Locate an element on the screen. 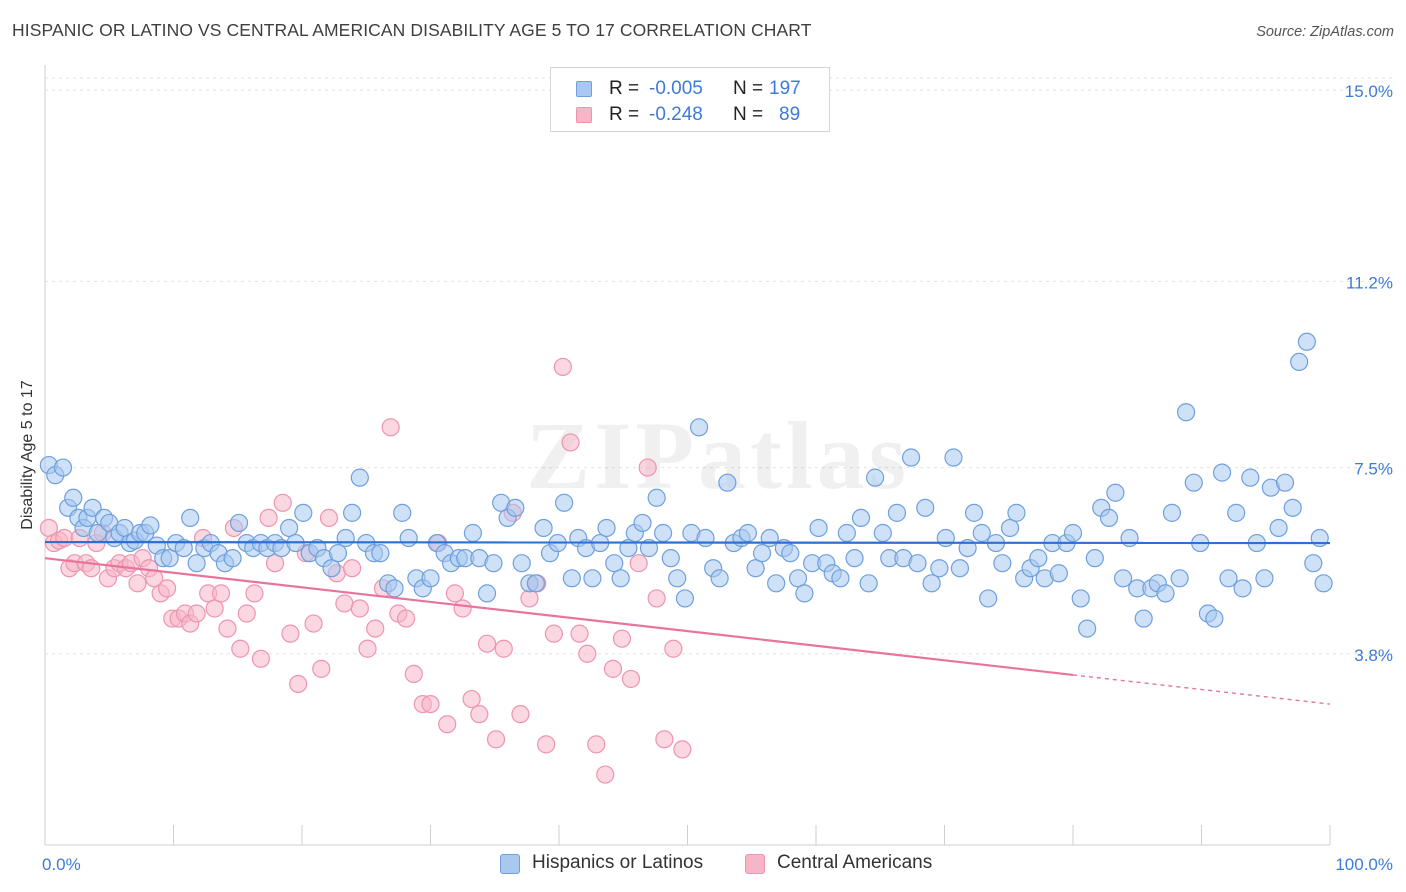 The width and height of the screenshot is (1406, 892). y-tick-labels: 3.8% 7.5% 11.2% 15.0% is located at coordinates (1369, 373).